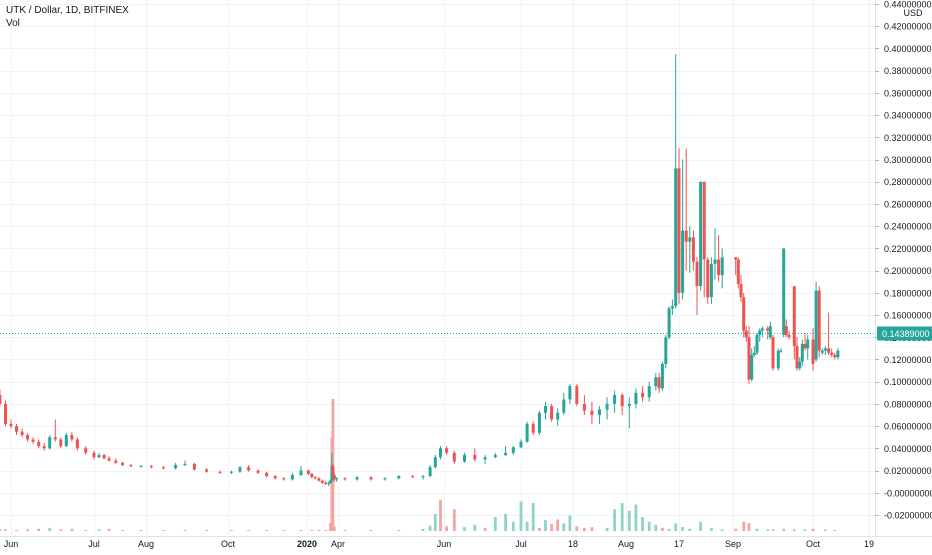  I want to click on symbol-title: UTK / Dollar, 1D, BITFINEX, so click(67, 10).